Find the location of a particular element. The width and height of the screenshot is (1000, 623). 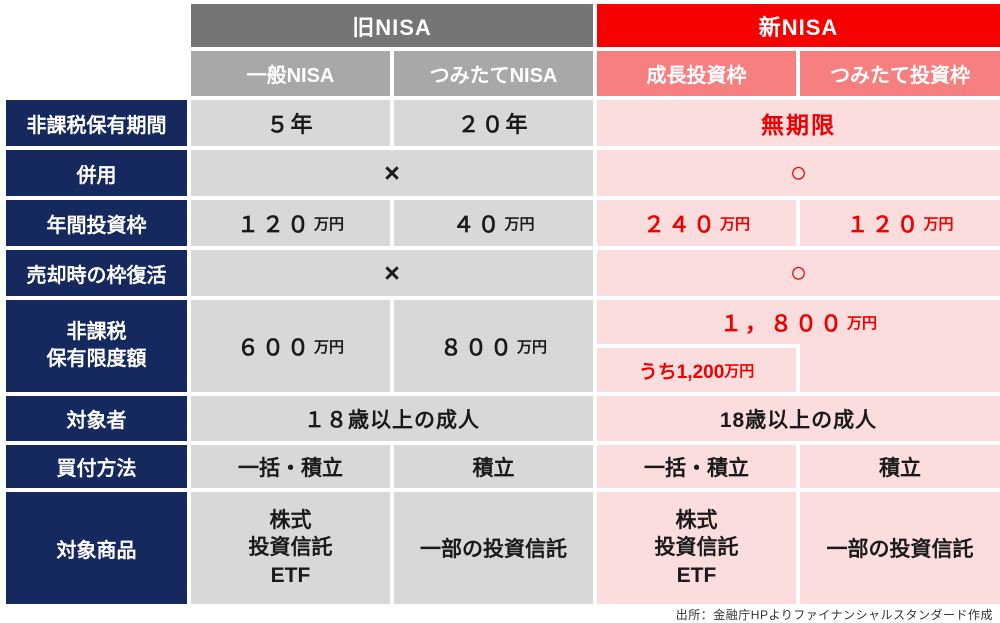

annual-tsumitate-quota-unit: 万円 is located at coordinates (938, 224).